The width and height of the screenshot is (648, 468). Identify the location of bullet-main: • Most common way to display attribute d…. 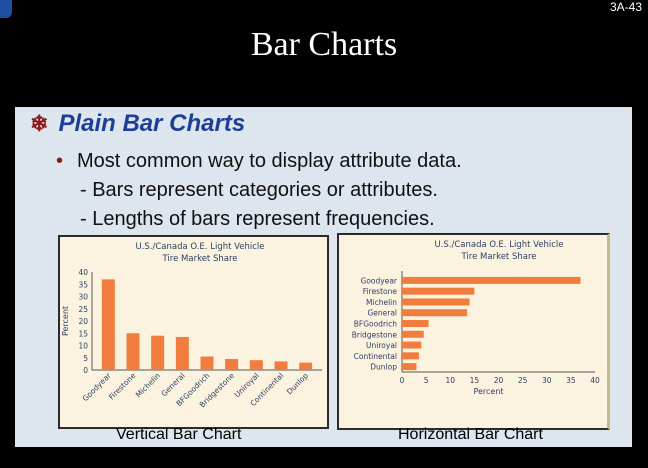
(259, 161).